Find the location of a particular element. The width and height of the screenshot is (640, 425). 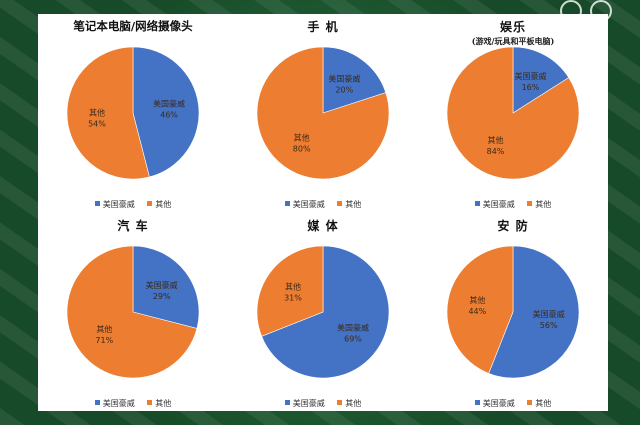

pie-chart-phone: 手 机 美国豪威 20% 其他 80% 美国豪威 其他 is located at coordinates (323, 113).